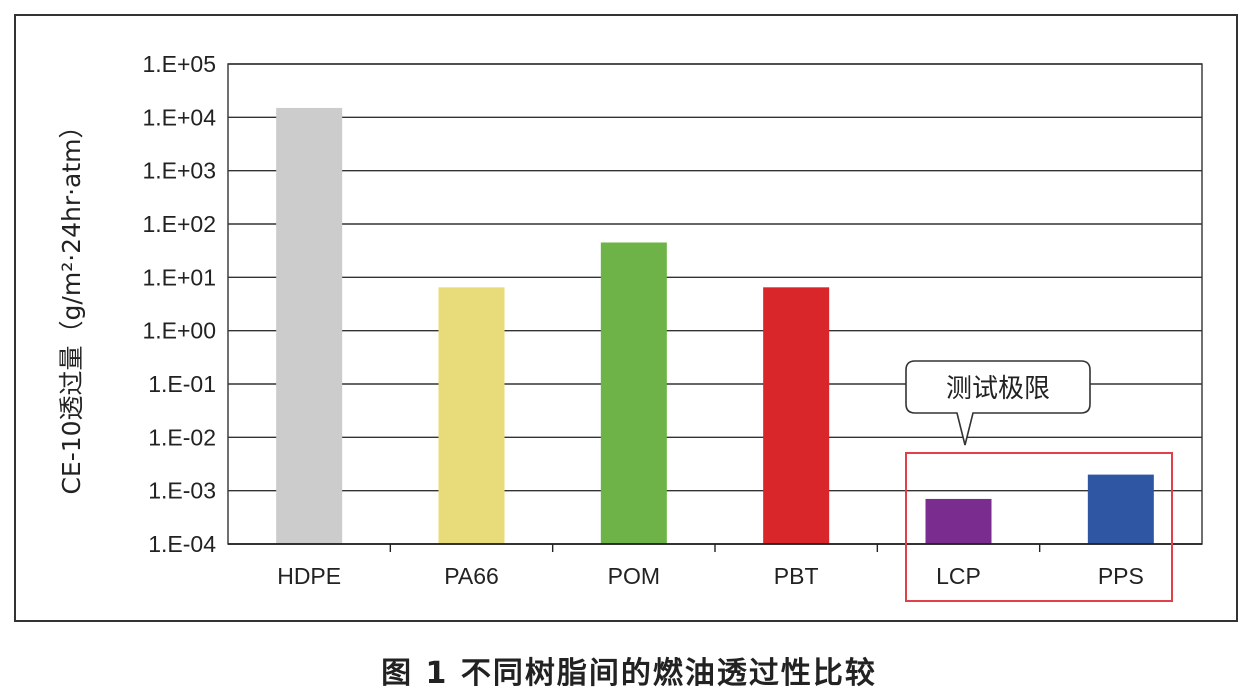 The image size is (1258, 698). I want to click on x-tick-label: LCP, so click(958, 576).